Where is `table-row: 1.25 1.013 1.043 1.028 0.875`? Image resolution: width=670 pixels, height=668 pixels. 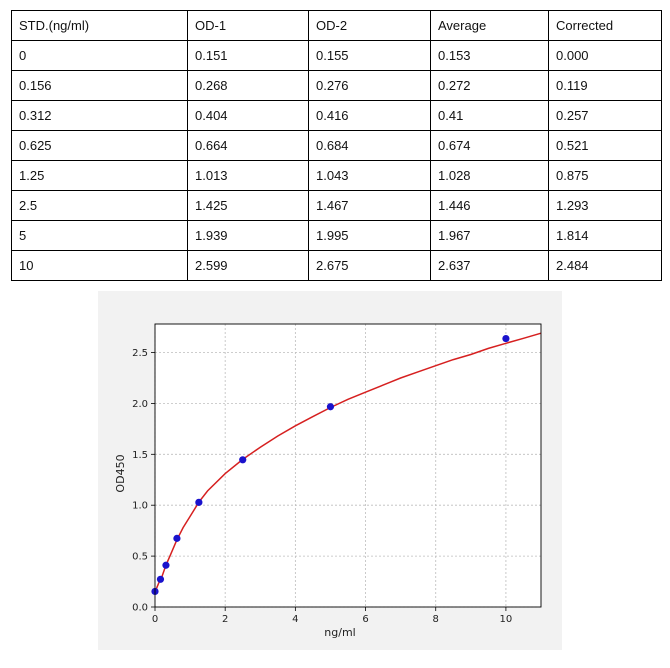
table-row: 1.25 1.013 1.043 1.028 0.875 is located at coordinates (336, 175).